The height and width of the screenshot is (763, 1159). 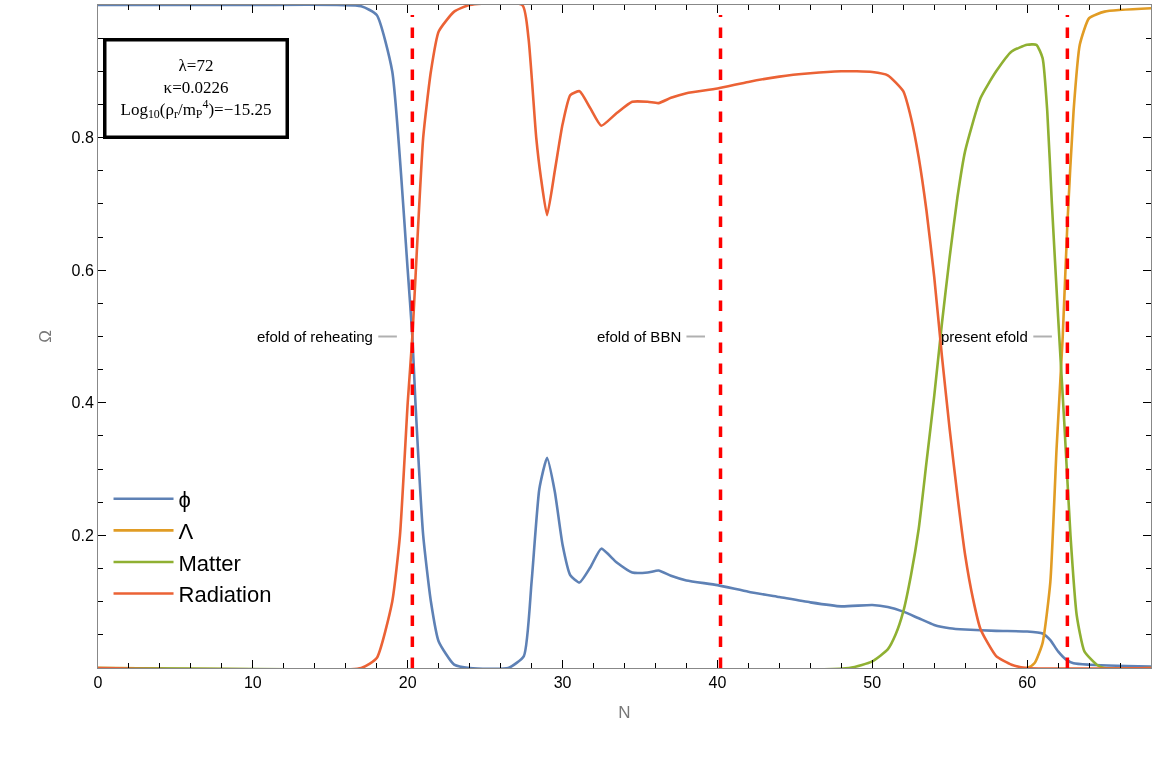 What do you see at coordinates (46, 336) in the screenshot?
I see `y-axis-title: Ω` at bounding box center [46, 336].